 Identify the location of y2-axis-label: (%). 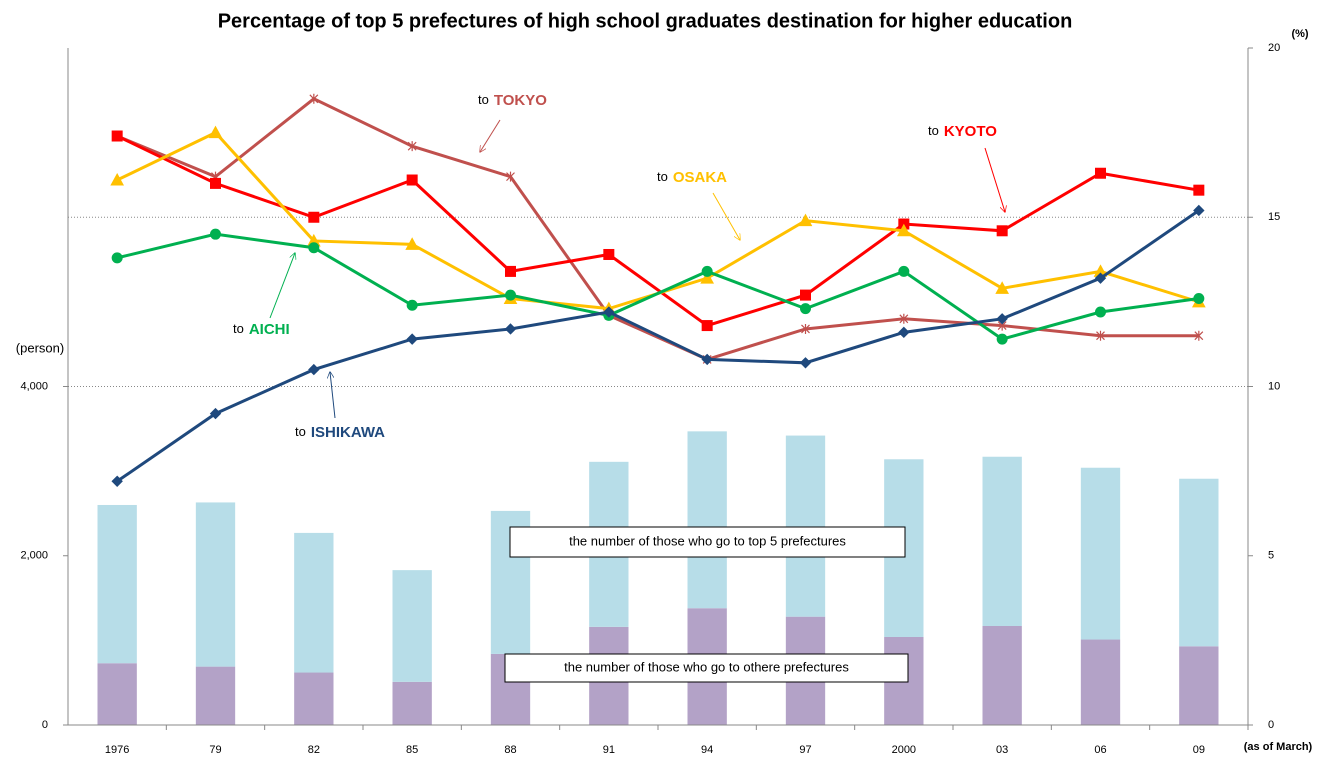
(1299, 34).